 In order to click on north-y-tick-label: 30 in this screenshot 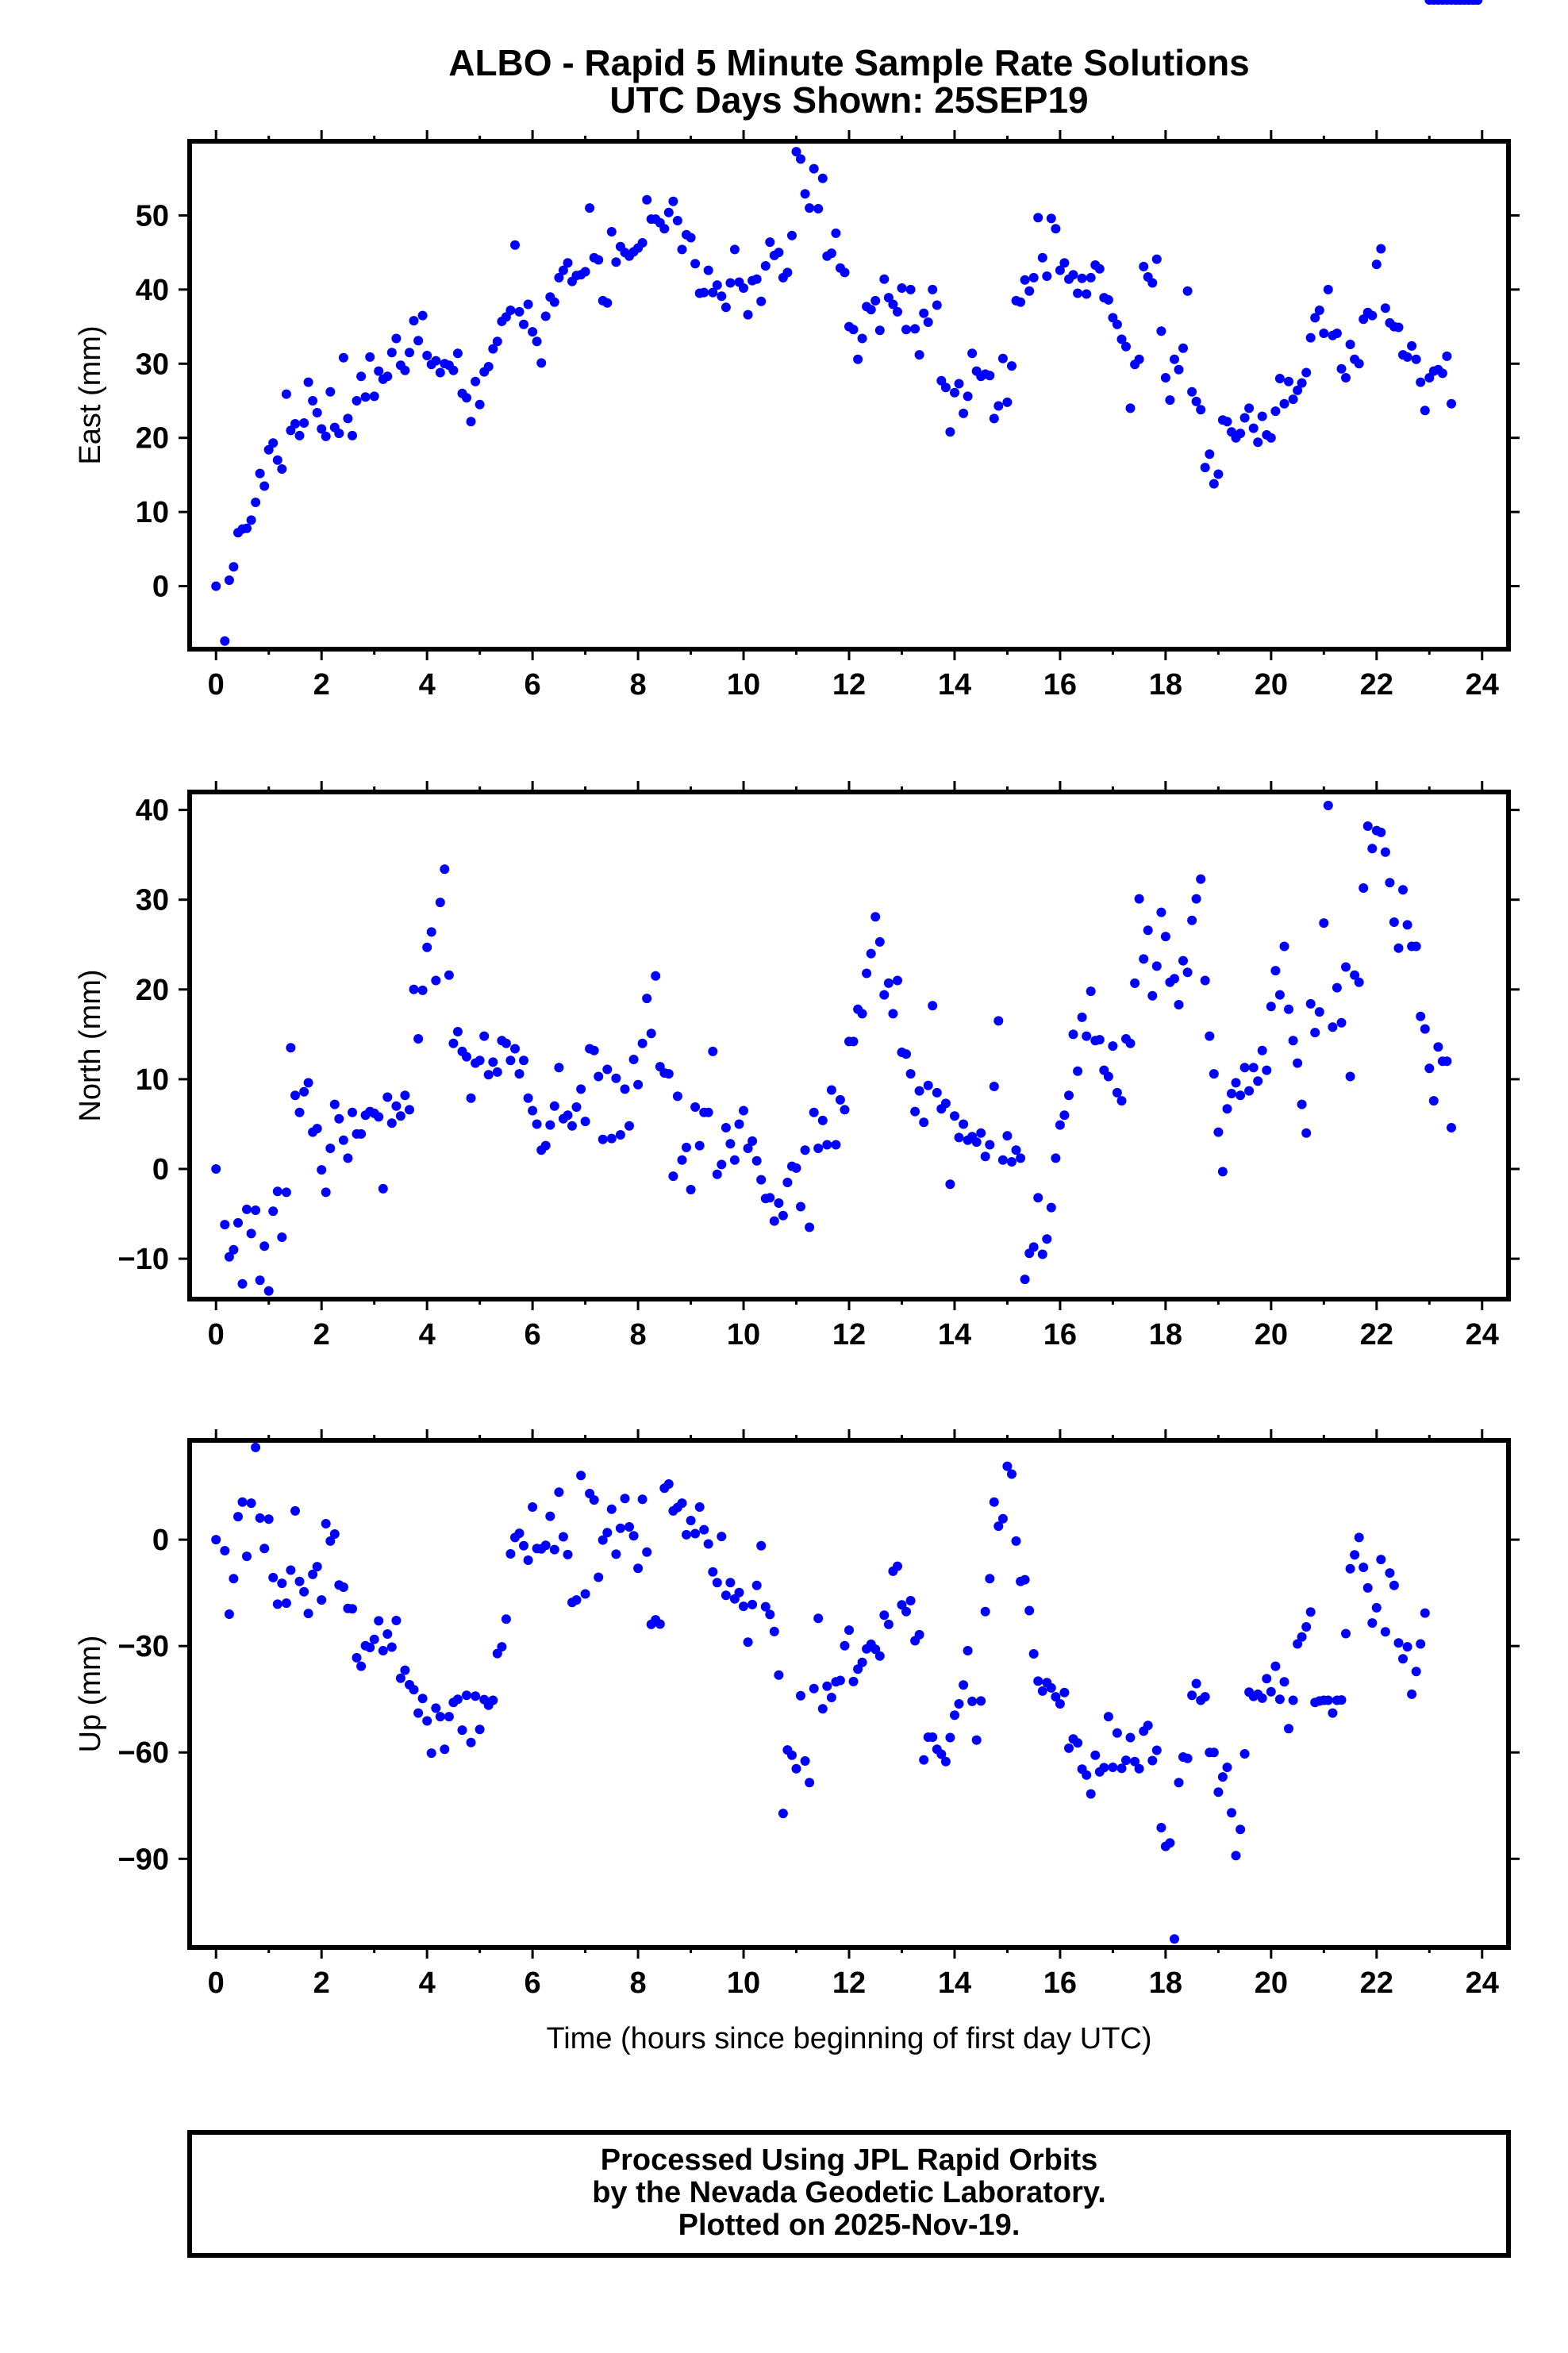, I will do `click(152, 900)`.